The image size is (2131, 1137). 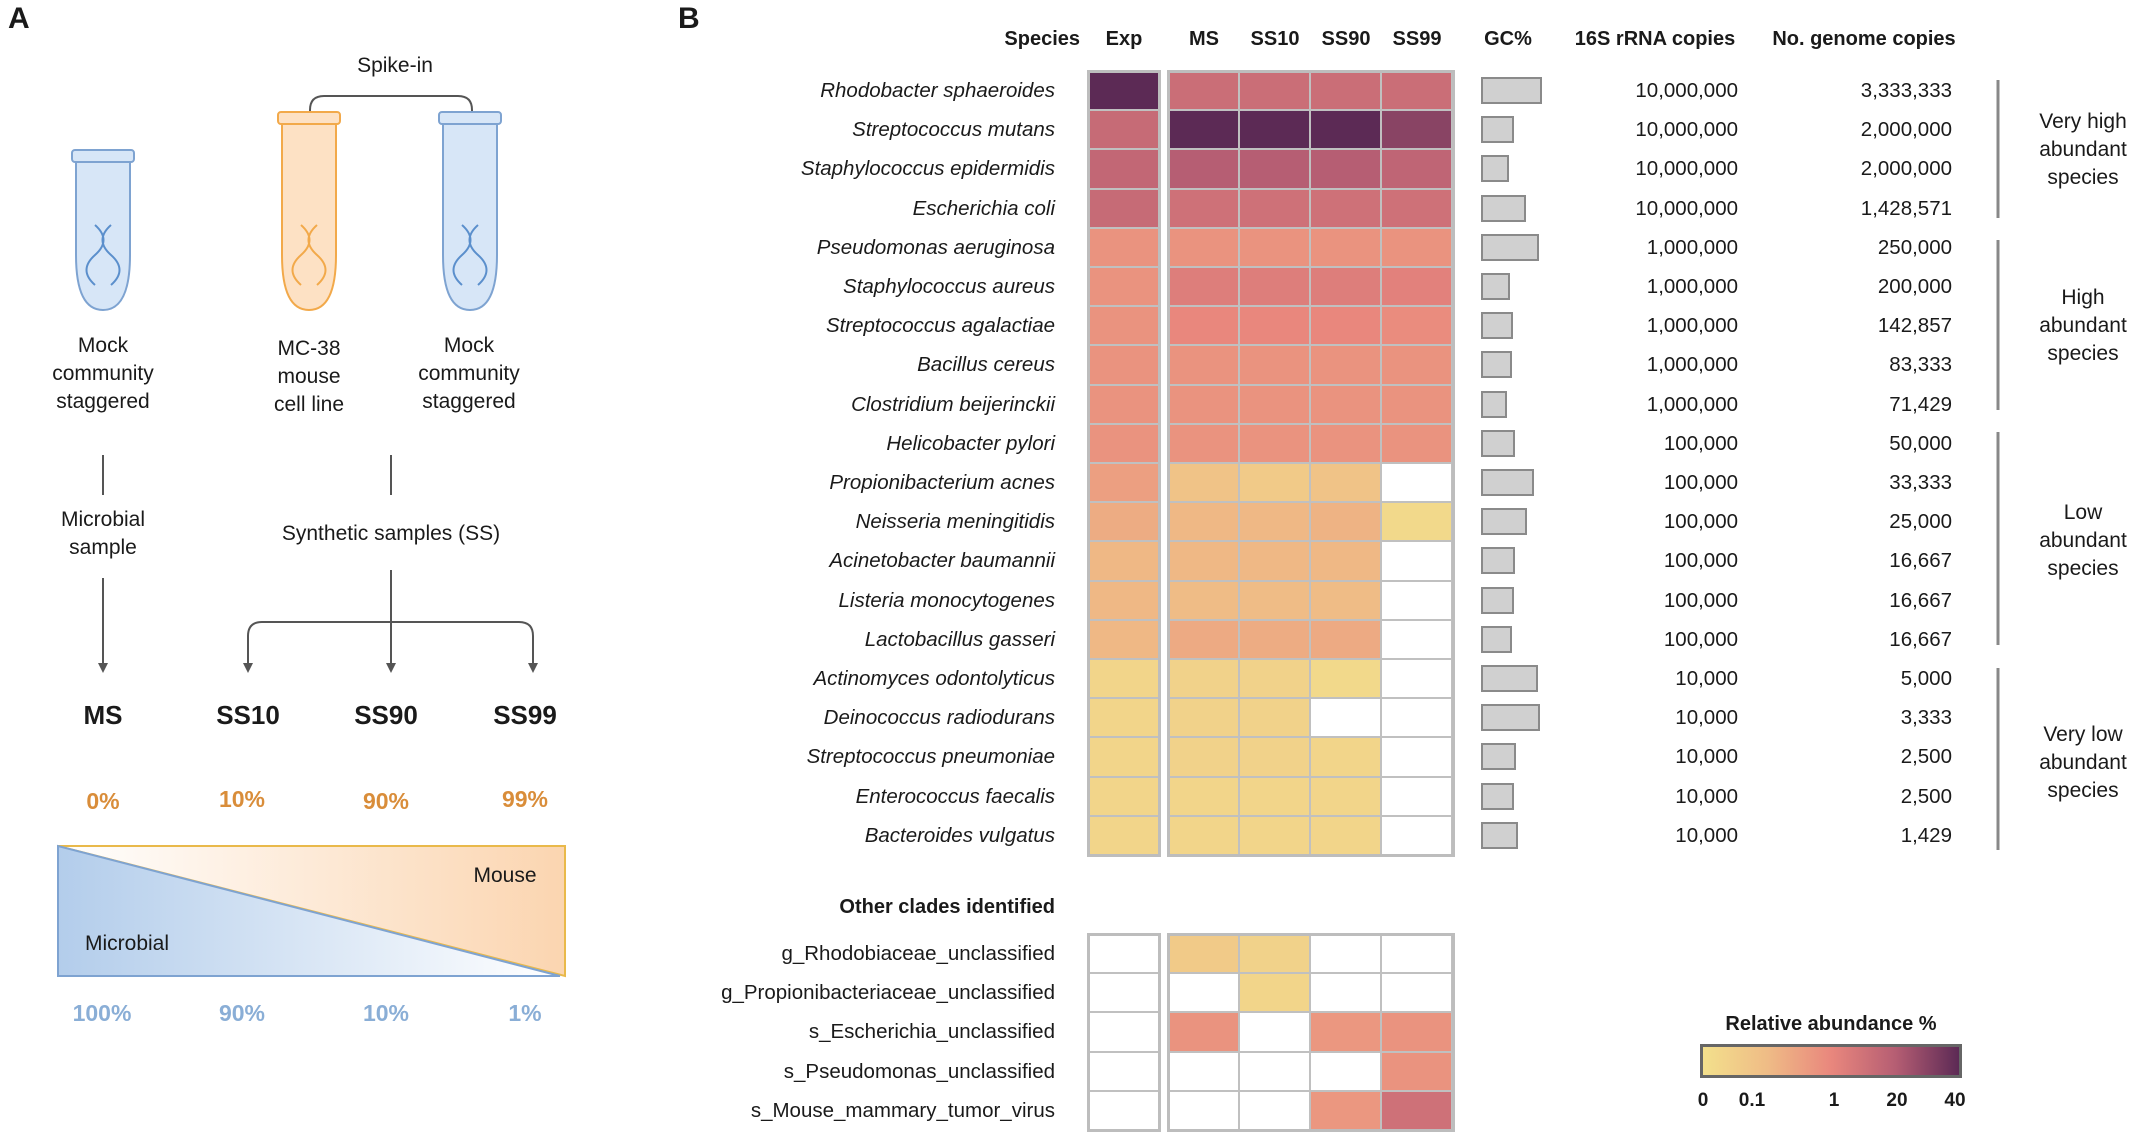 I want to click on species-label: Streptococcus mutans, so click(x=953, y=130).